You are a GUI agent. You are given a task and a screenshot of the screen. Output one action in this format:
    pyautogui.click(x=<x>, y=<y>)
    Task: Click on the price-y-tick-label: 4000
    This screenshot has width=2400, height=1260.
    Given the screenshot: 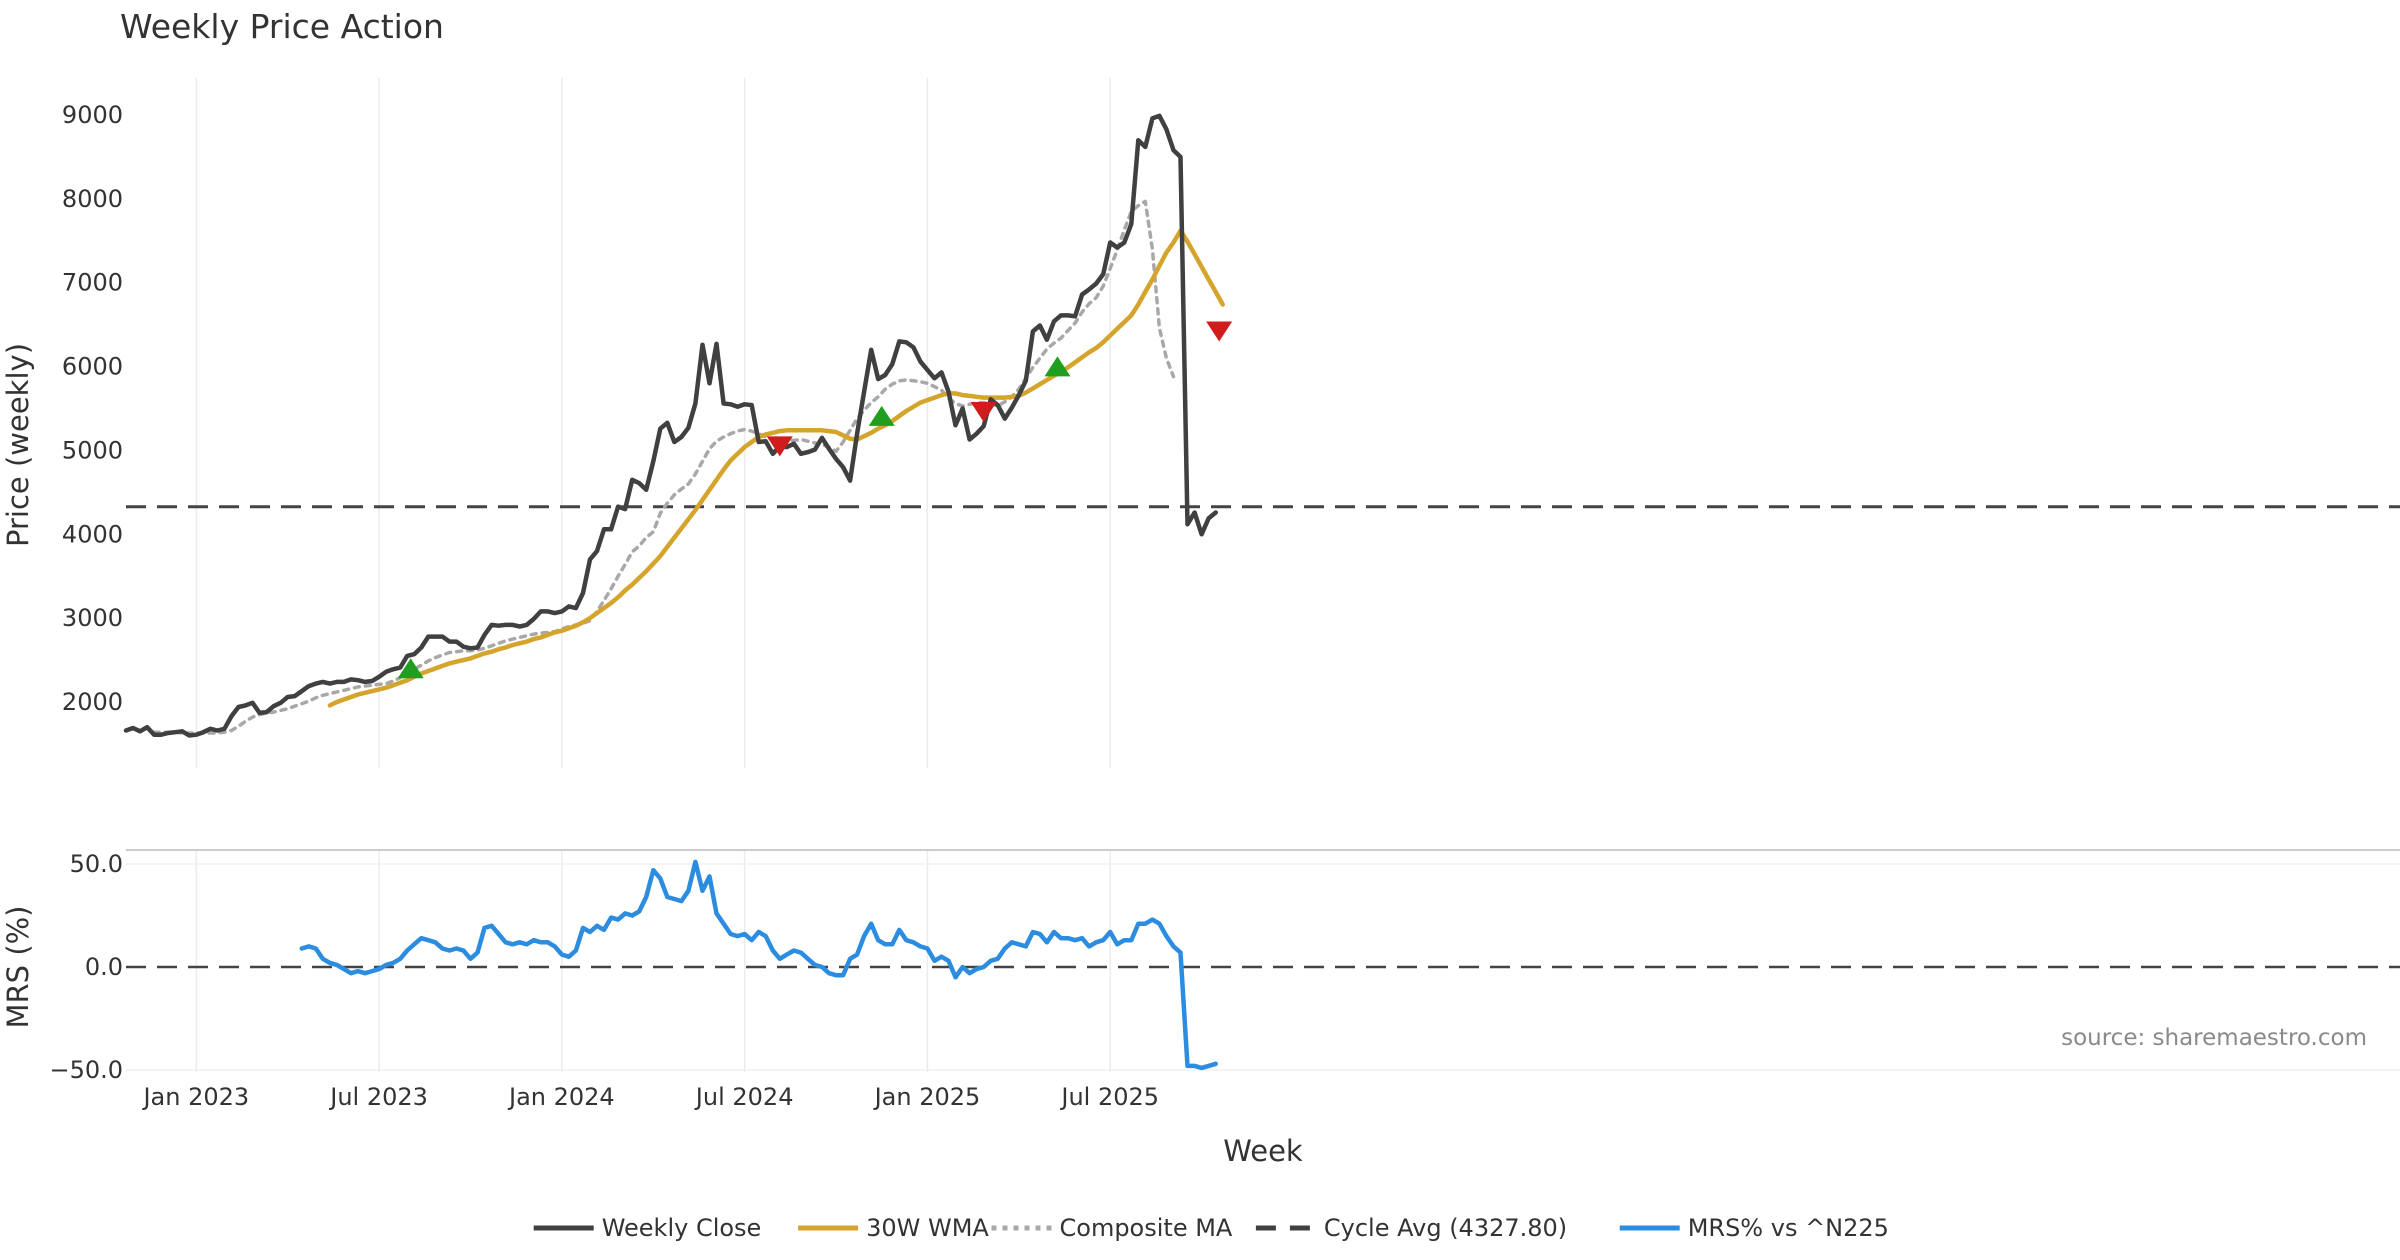 What is the action you would take?
    pyautogui.click(x=92, y=534)
    